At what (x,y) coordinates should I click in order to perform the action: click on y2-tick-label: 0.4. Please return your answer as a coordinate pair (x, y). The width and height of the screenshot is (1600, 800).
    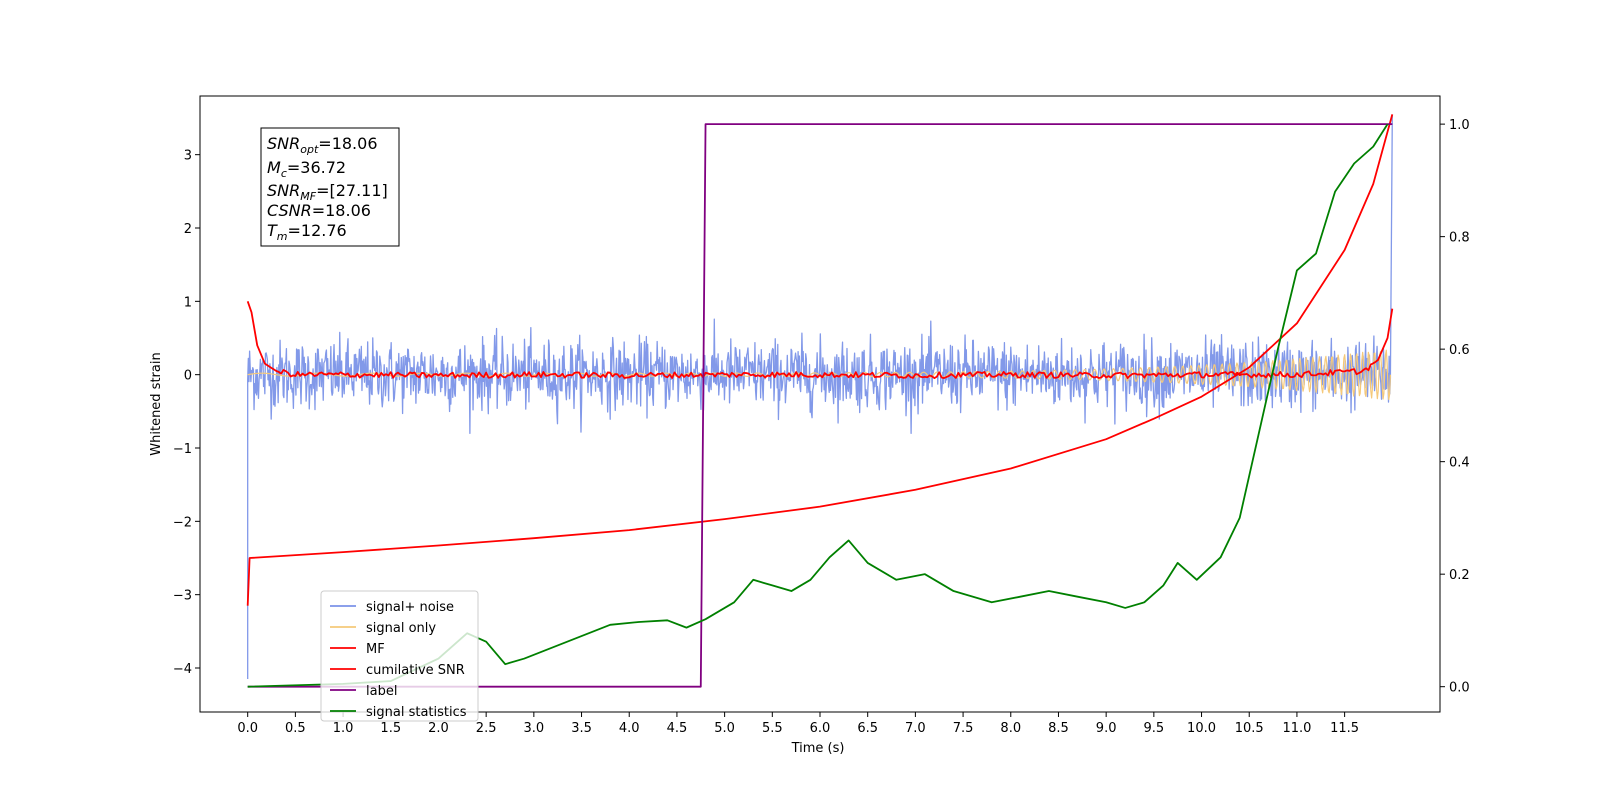
    Looking at the image, I should click on (1459, 463).